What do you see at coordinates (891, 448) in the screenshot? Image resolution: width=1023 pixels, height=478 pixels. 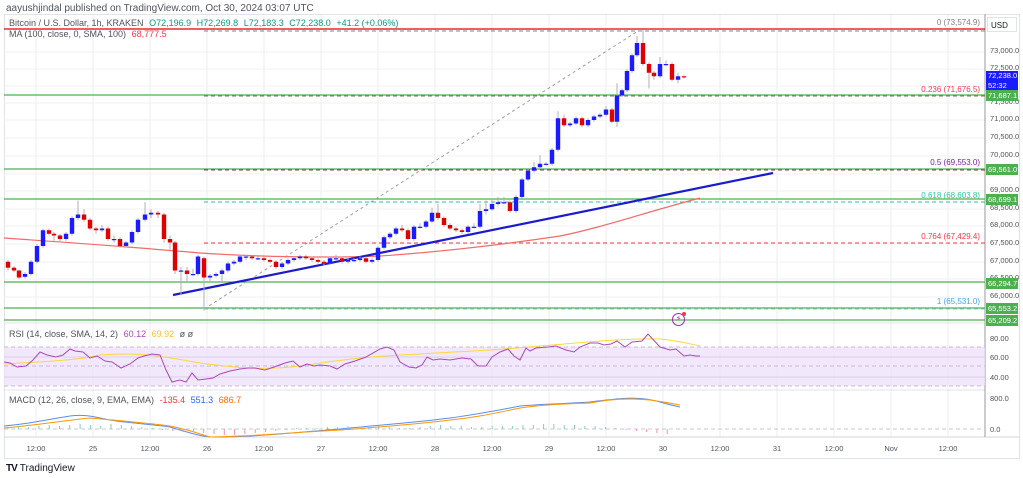 I see `time-tick: Nov` at bounding box center [891, 448].